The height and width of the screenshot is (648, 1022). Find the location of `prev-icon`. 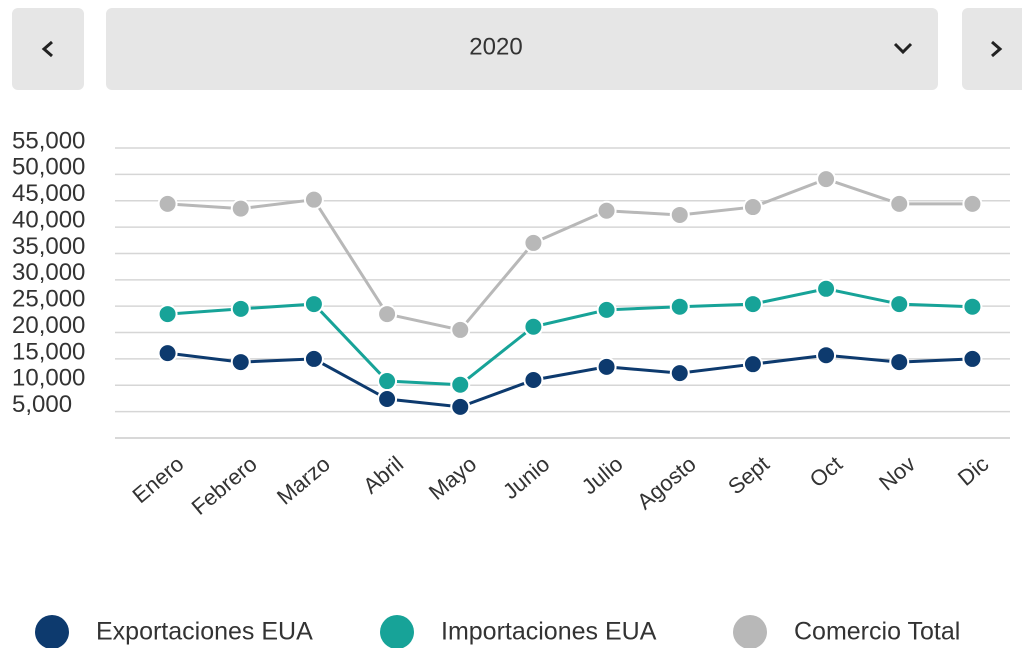

prev-icon is located at coordinates (47, 49).